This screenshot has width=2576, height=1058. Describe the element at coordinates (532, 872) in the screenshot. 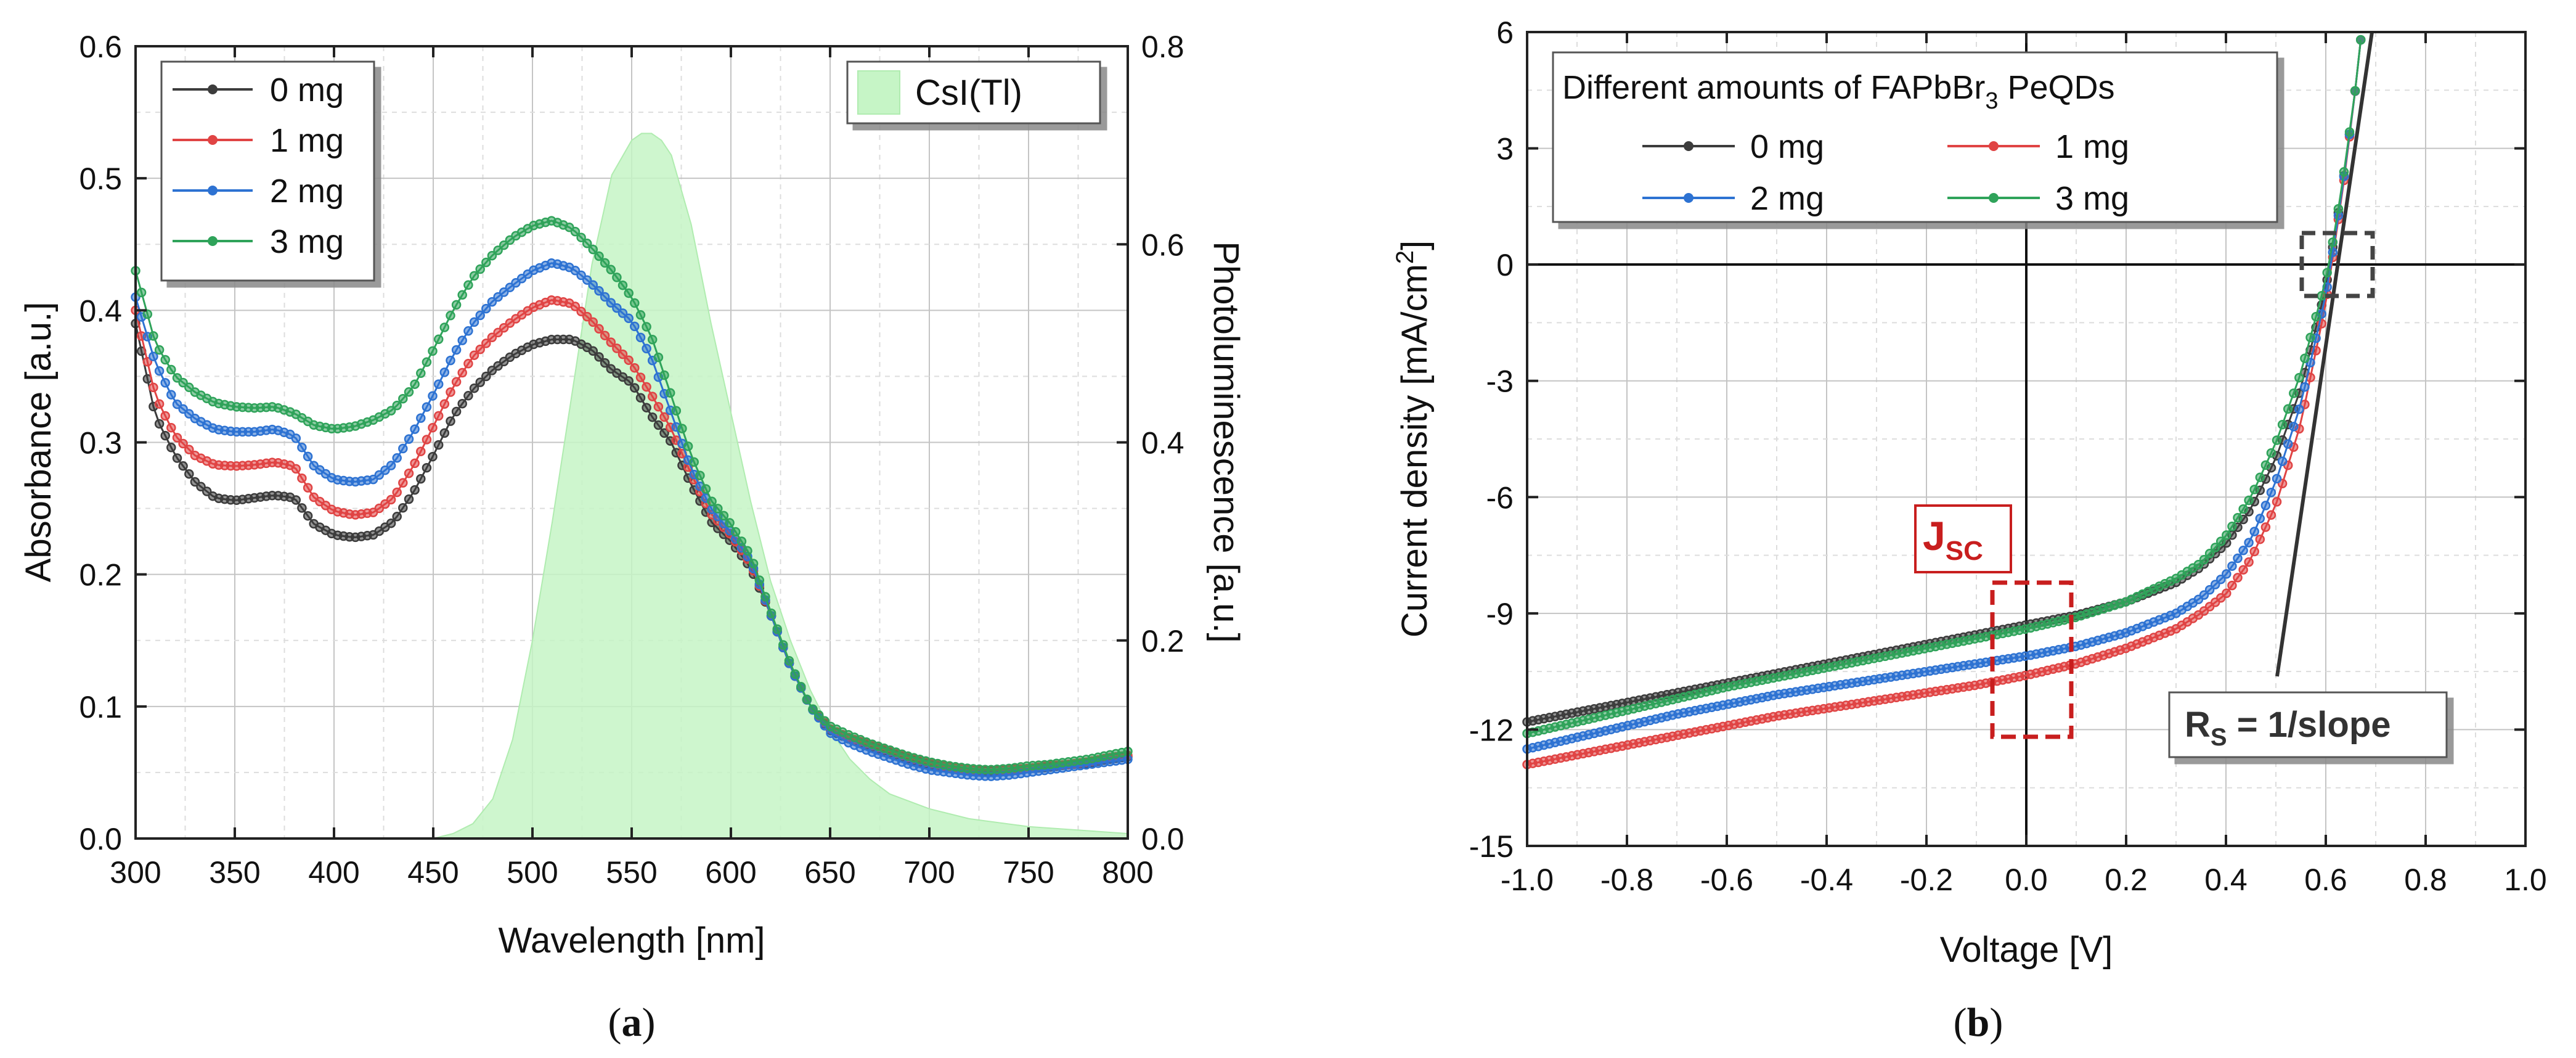

I see `x-tick-label: 500` at that location.